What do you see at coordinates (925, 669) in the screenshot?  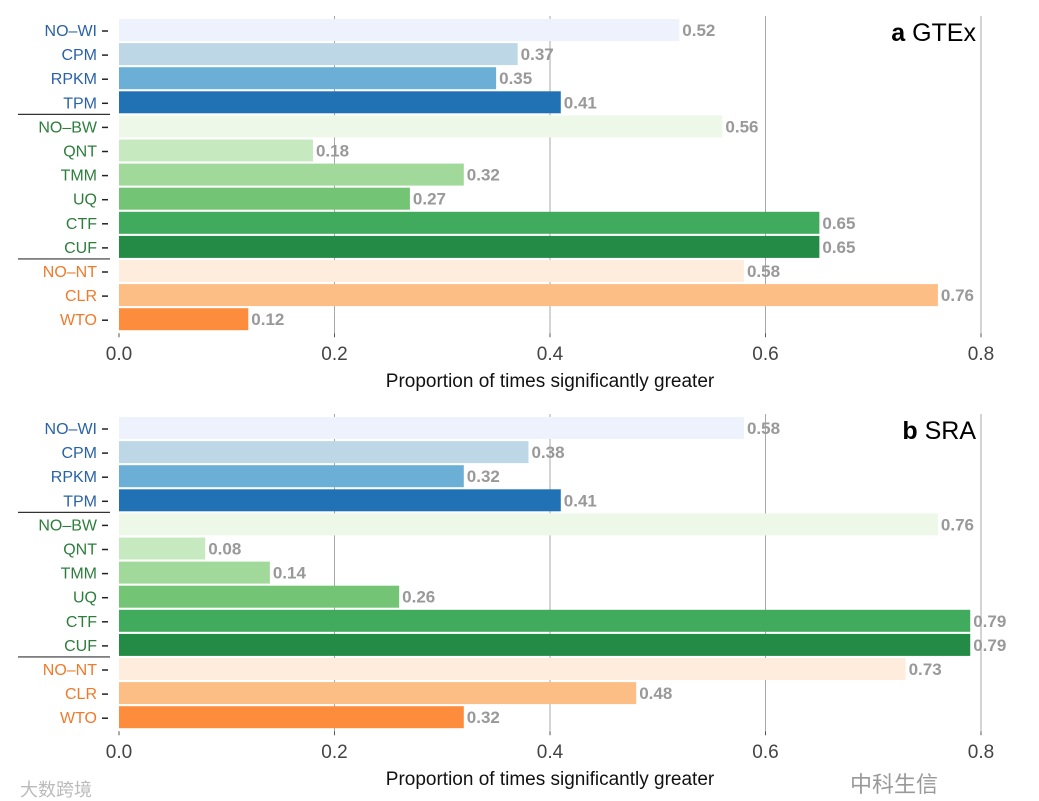 I see `value-label: 0.73` at bounding box center [925, 669].